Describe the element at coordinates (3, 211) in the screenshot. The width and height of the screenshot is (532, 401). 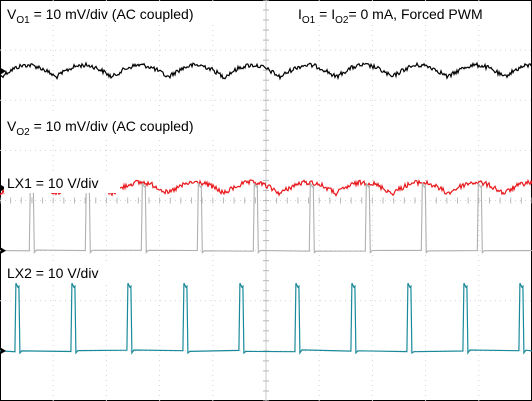
I see `channel-markers` at that location.